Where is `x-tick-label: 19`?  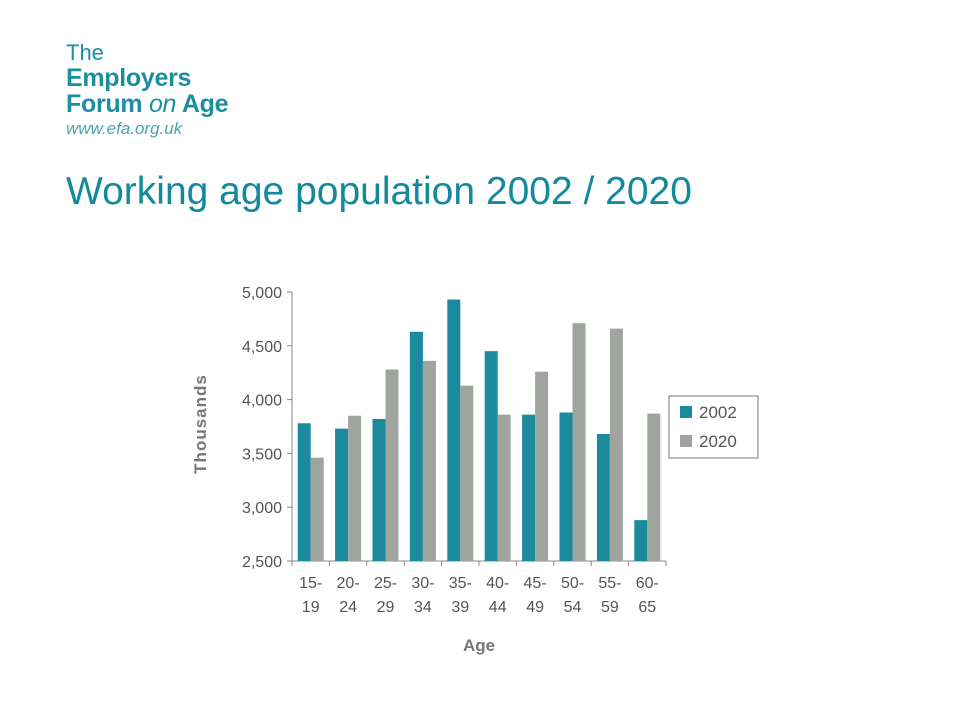 x-tick-label: 19 is located at coordinates (311, 607).